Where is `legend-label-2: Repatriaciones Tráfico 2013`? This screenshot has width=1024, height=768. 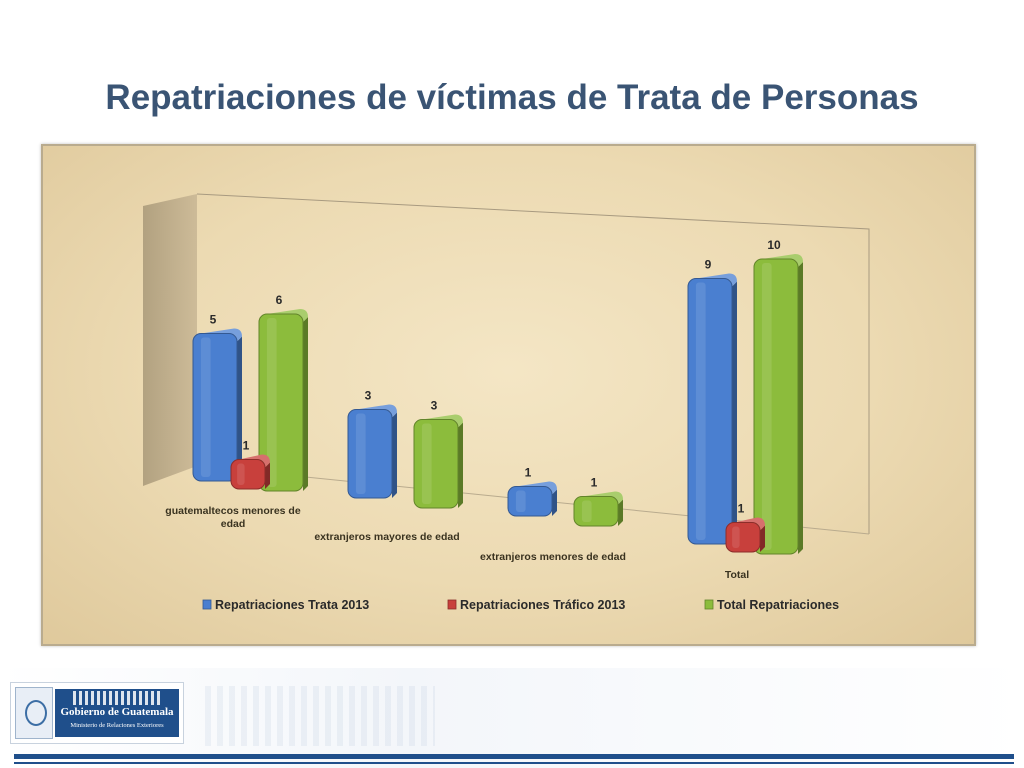
legend-label-2: Repatriaciones Tráfico 2013 is located at coordinates (542, 605).